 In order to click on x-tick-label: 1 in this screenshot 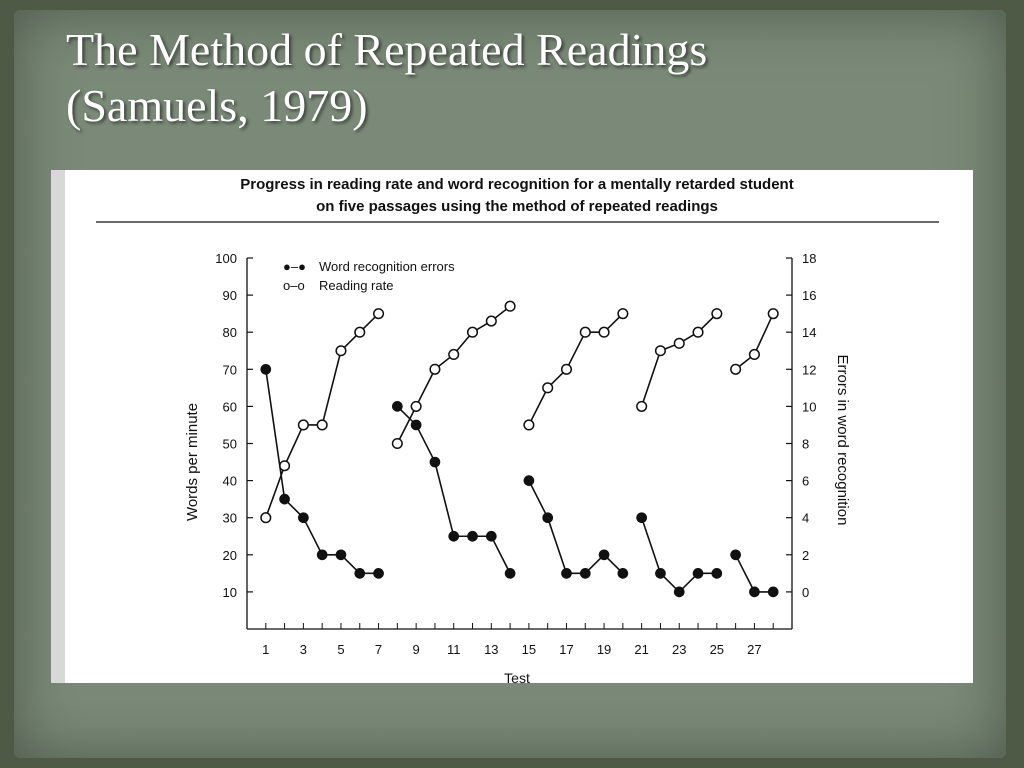, I will do `click(265, 649)`.